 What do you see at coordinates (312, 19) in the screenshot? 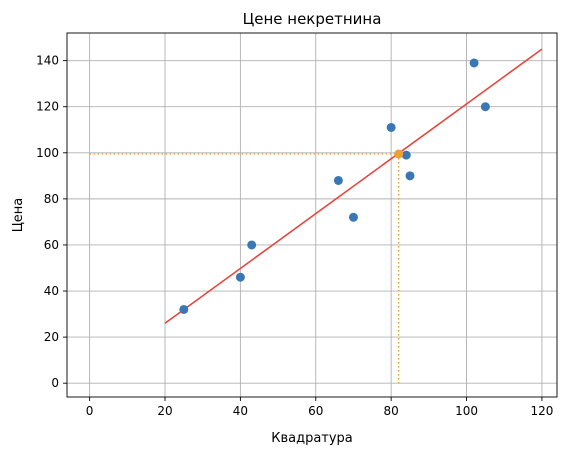
I see `chart-title: Цене некретнина` at bounding box center [312, 19].